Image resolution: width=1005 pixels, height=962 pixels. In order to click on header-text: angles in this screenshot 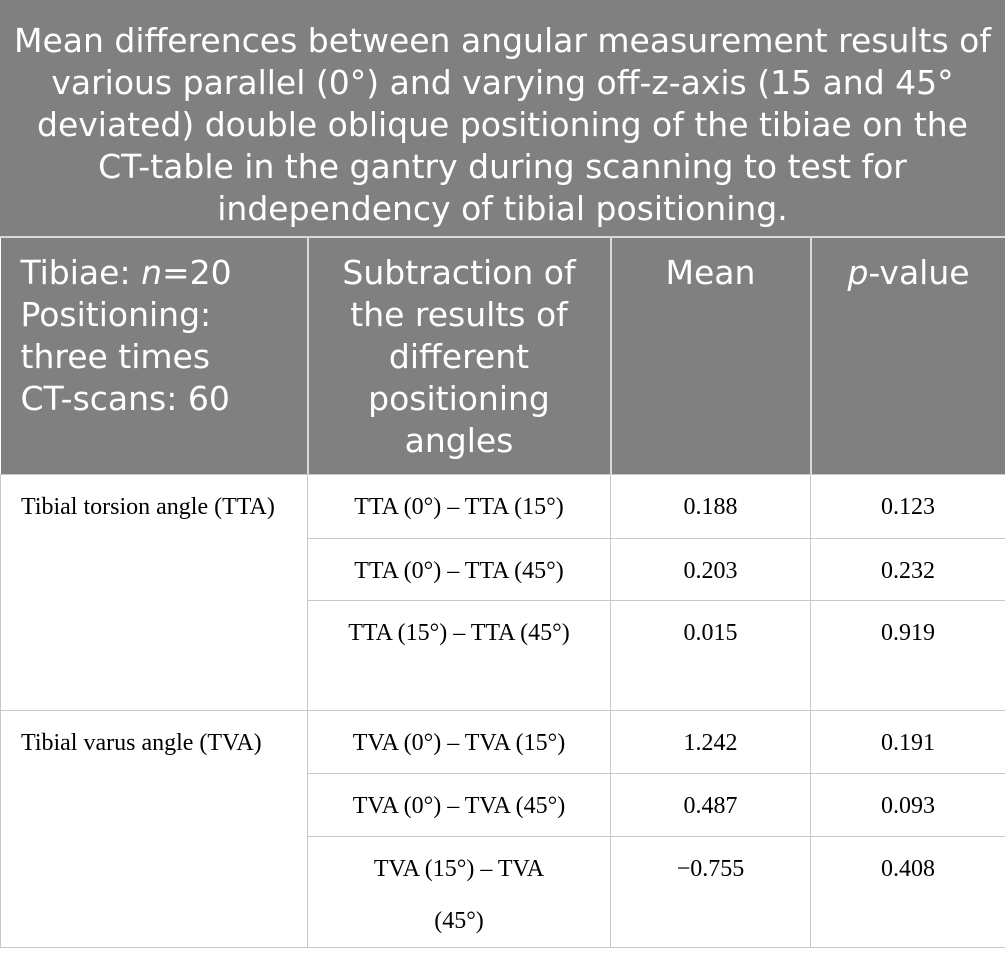, I will do `click(459, 440)`.